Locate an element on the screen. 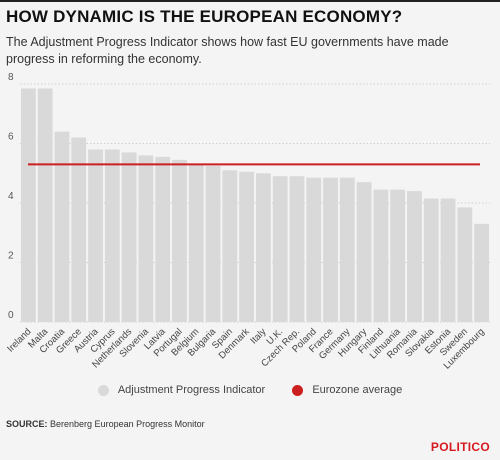  legend-label-average: Eurozone average is located at coordinates (357, 390).